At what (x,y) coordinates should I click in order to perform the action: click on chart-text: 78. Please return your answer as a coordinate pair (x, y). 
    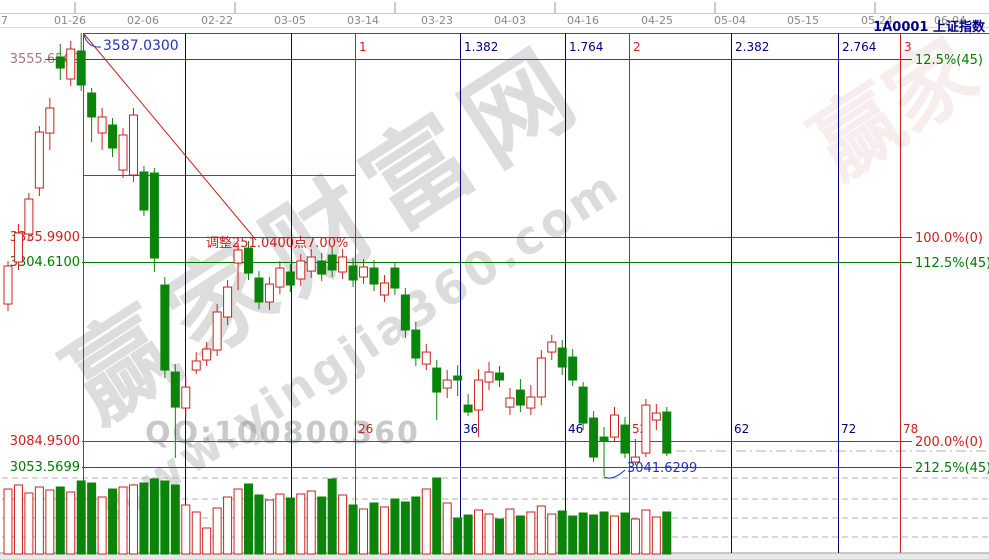
    Looking at the image, I should click on (910, 429).